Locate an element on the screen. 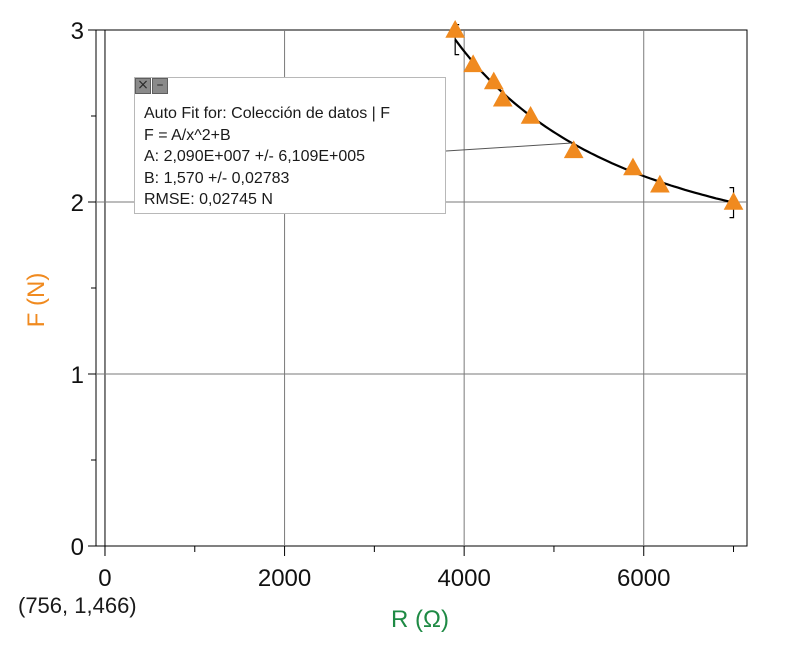 The image size is (800, 645). y-axis-label: F (N) is located at coordinates (36, 300).